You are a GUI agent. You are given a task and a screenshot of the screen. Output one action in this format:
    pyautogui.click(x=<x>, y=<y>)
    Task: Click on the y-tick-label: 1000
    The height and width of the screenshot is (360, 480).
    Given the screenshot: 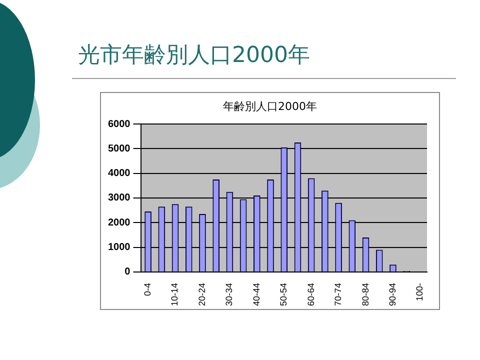 What is the action you would take?
    pyautogui.click(x=119, y=248)
    